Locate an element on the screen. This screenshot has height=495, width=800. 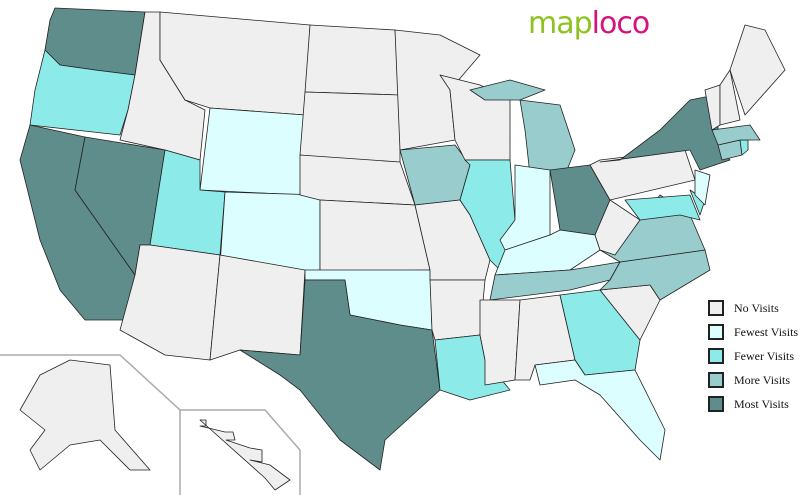
state-md is located at coordinates (662, 207).